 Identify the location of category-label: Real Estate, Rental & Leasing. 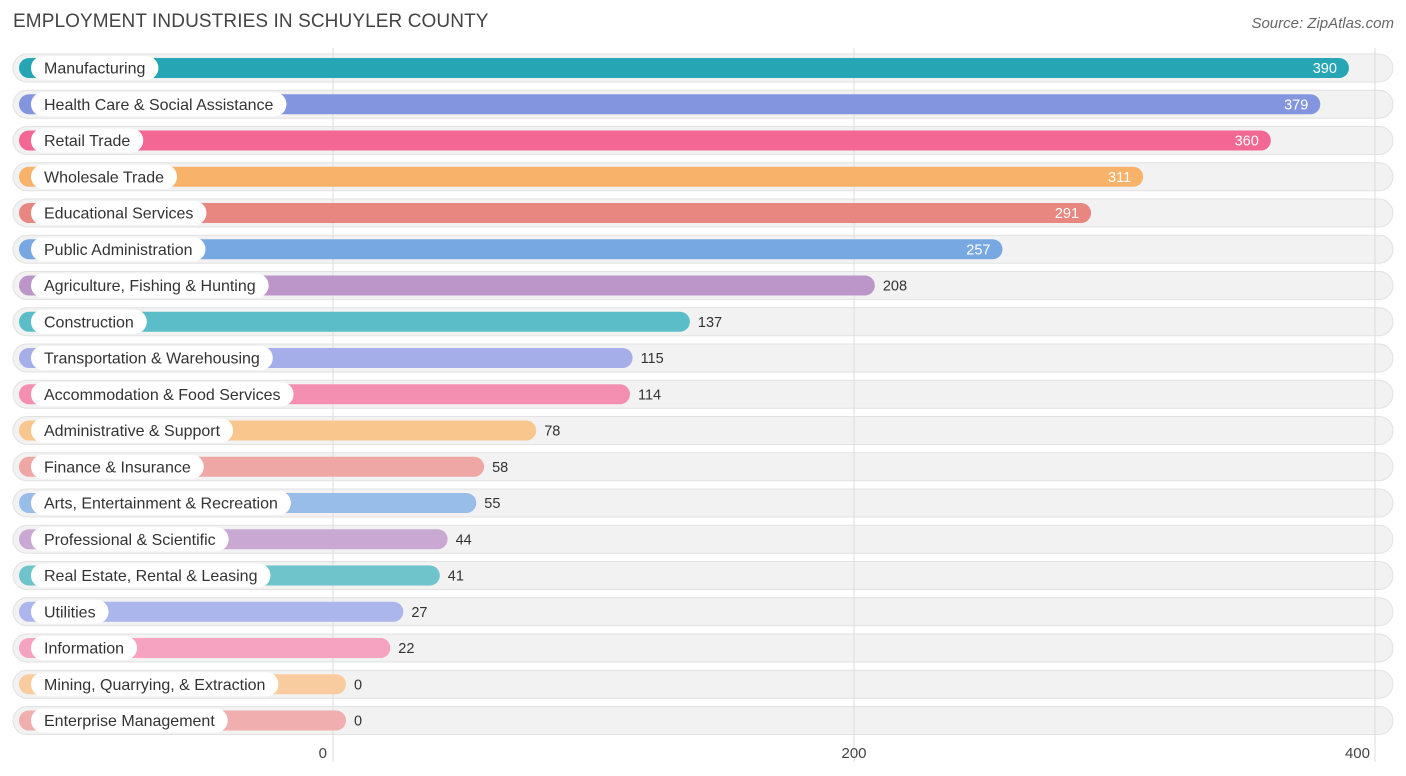
(150, 576).